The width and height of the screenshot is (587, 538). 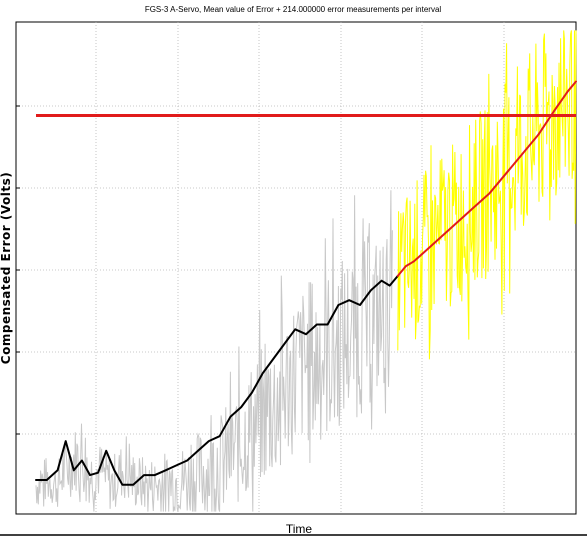 I want to click on mean-line-late, so click(x=486, y=178).